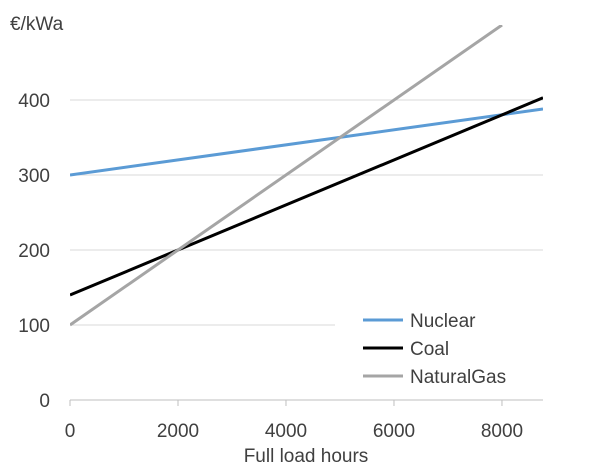 The height and width of the screenshot is (472, 591). Describe the element at coordinates (34, 326) in the screenshot. I see `y-tick-label-1: 100` at that location.